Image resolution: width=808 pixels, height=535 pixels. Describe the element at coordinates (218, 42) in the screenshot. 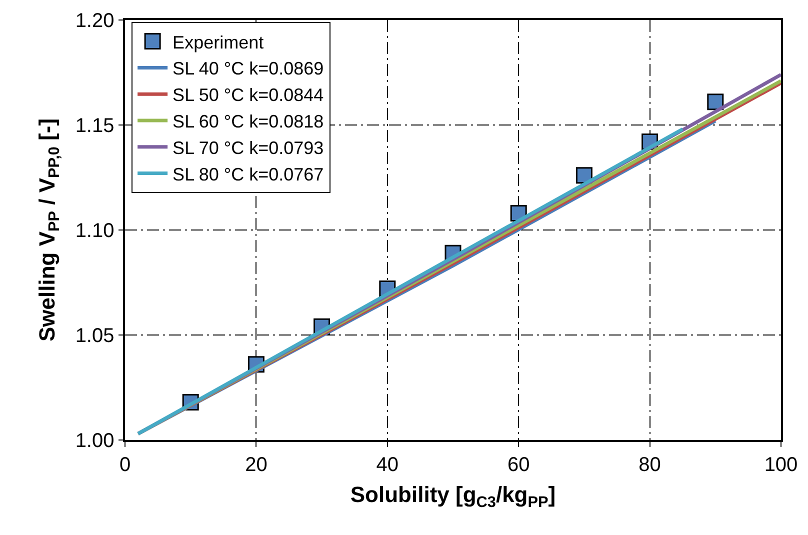

I see `legend-label: Experiment` at that location.